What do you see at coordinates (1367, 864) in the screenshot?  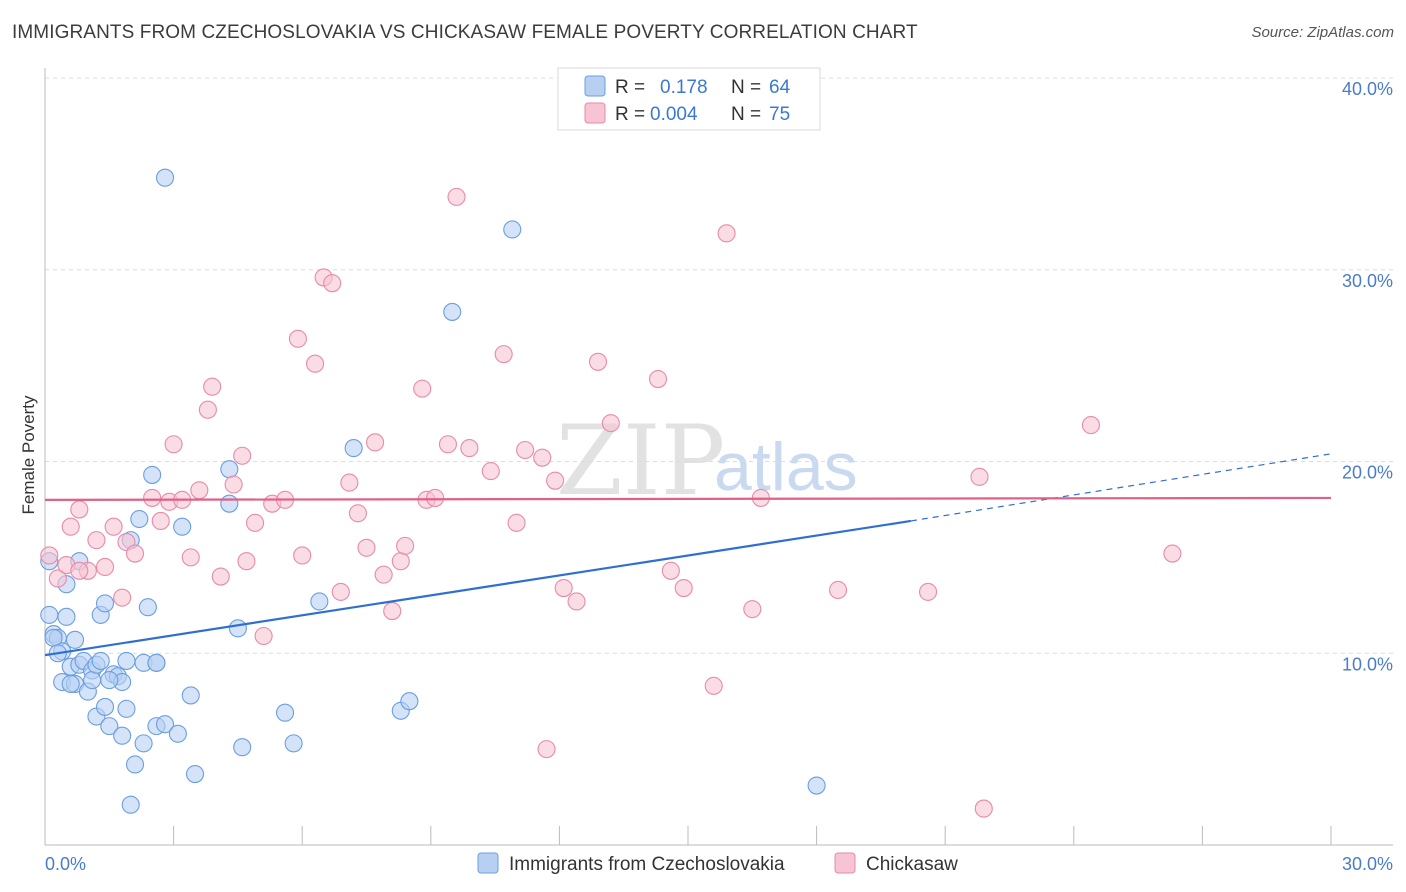 I see `x-tick-label-max: 30.0%` at bounding box center [1367, 864].